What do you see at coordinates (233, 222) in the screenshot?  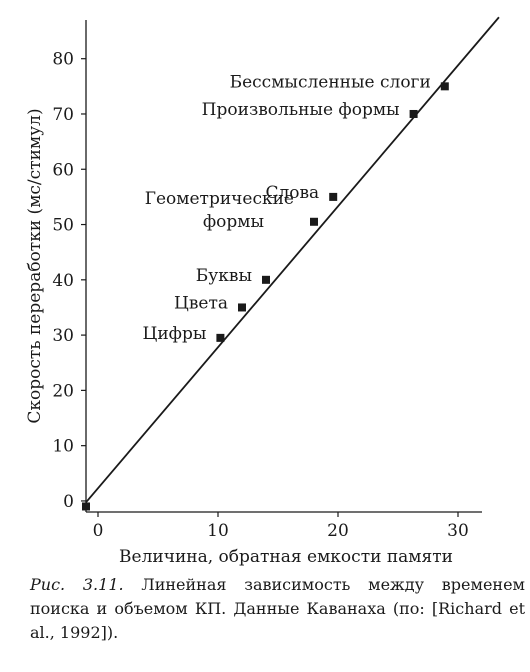 I see `point-label: формы` at bounding box center [233, 222].